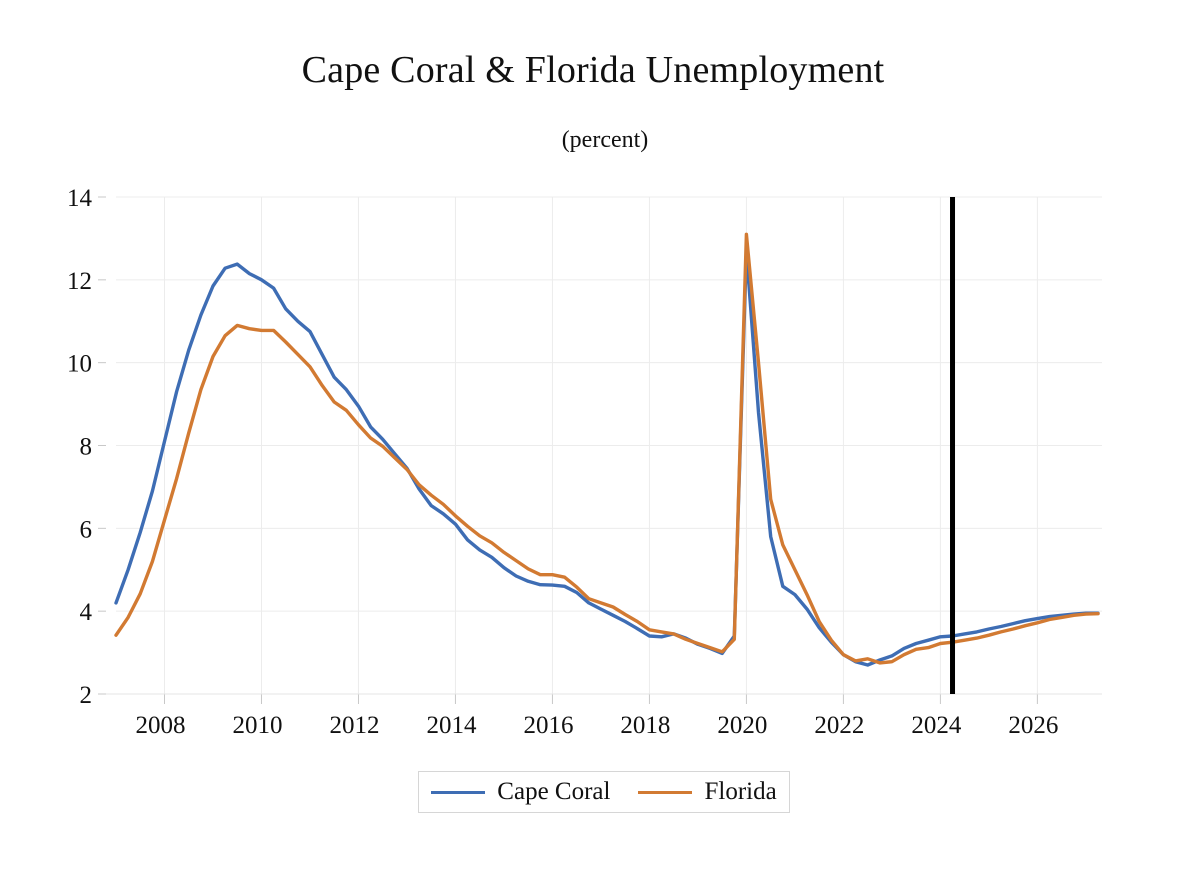  Describe the element at coordinates (257, 725) in the screenshot. I see `x-tick-label: 2010` at that location.